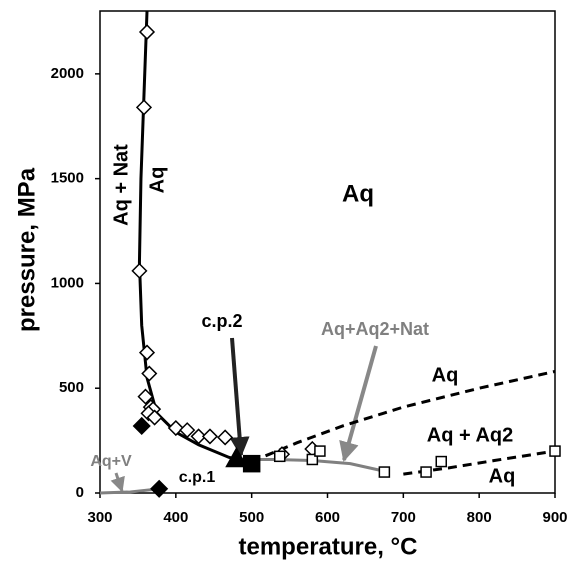  I want to click on x-tick-label: 400, so click(175, 517).